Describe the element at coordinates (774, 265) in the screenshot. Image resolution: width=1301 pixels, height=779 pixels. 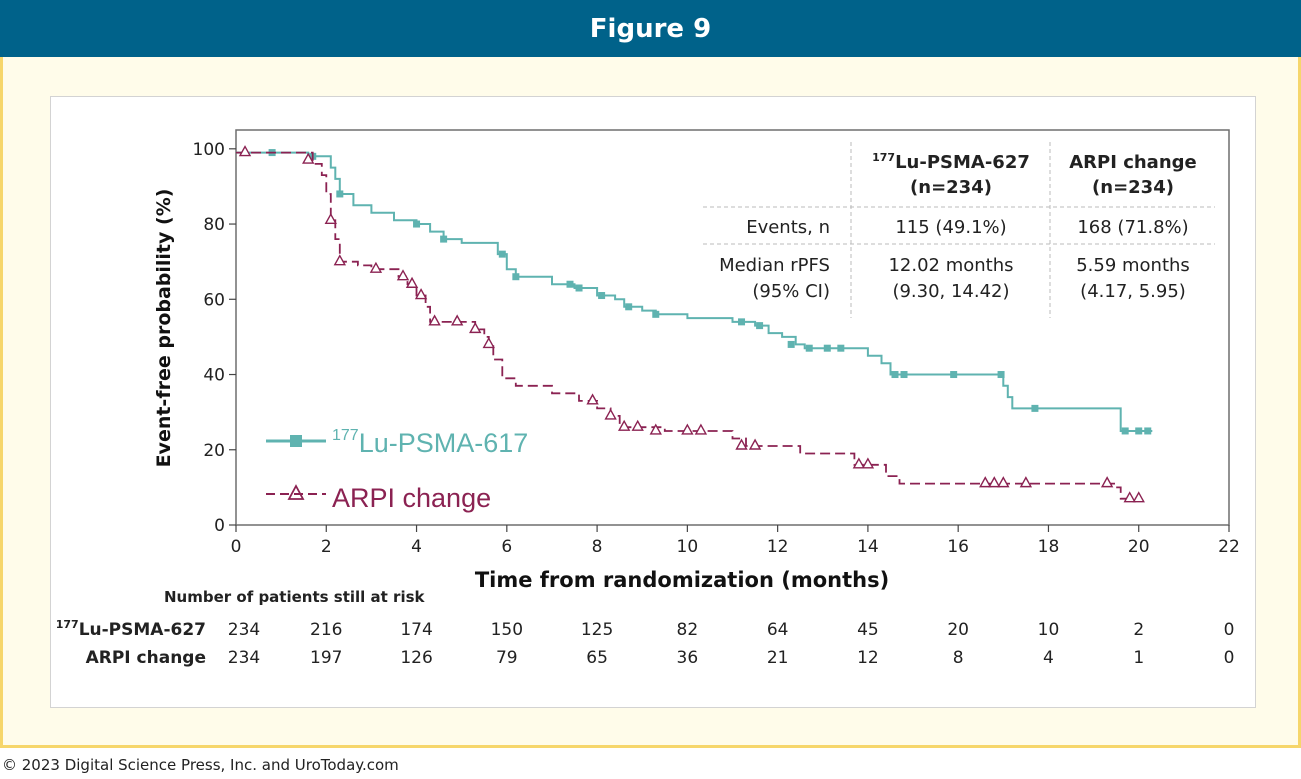
I see `table-row2-label-1: Median rPFS` at that location.